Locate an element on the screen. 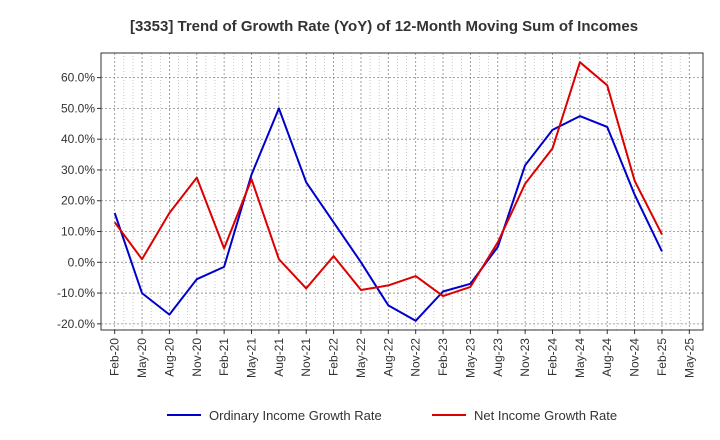 The image size is (720, 440). x-tick-label: May-24 is located at coordinates (580, 358).